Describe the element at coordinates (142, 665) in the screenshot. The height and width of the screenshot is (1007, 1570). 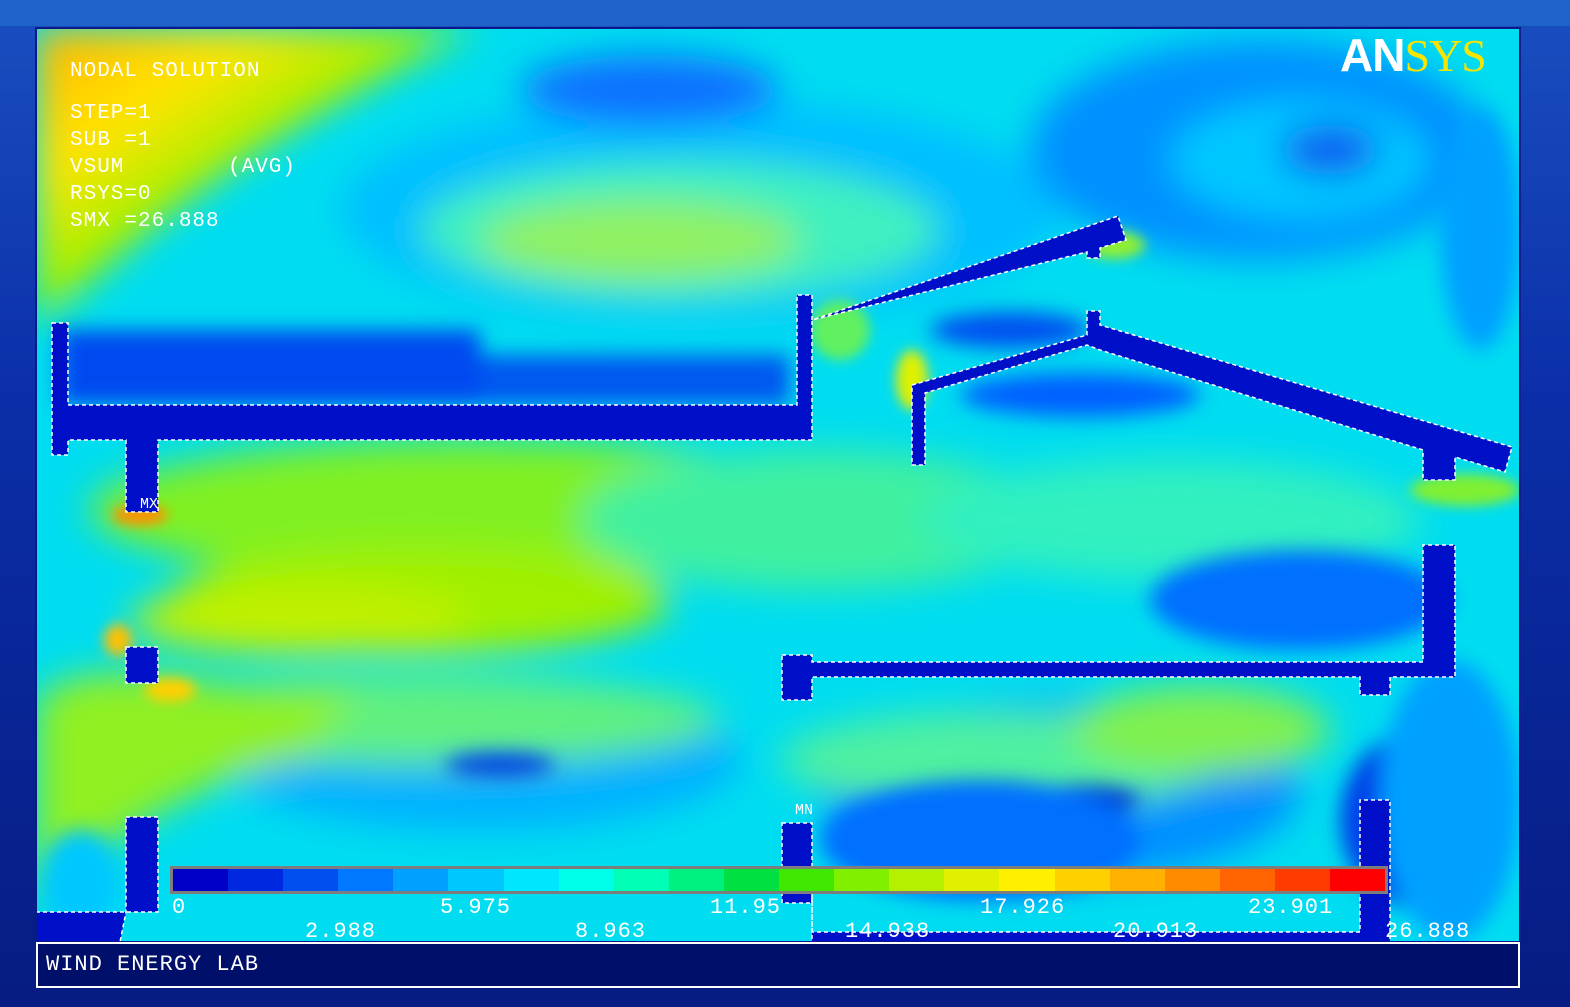
I see `left-block` at that location.